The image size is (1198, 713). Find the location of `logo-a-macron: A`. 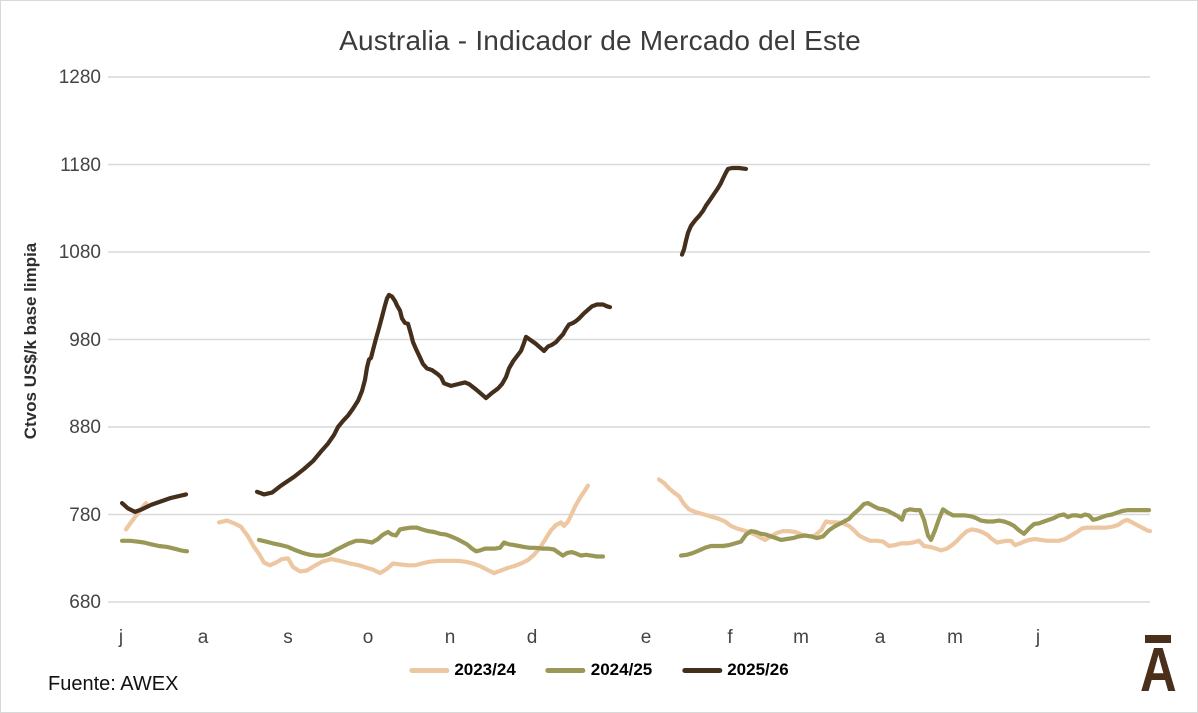

logo-a-macron: A is located at coordinates (1158, 670).